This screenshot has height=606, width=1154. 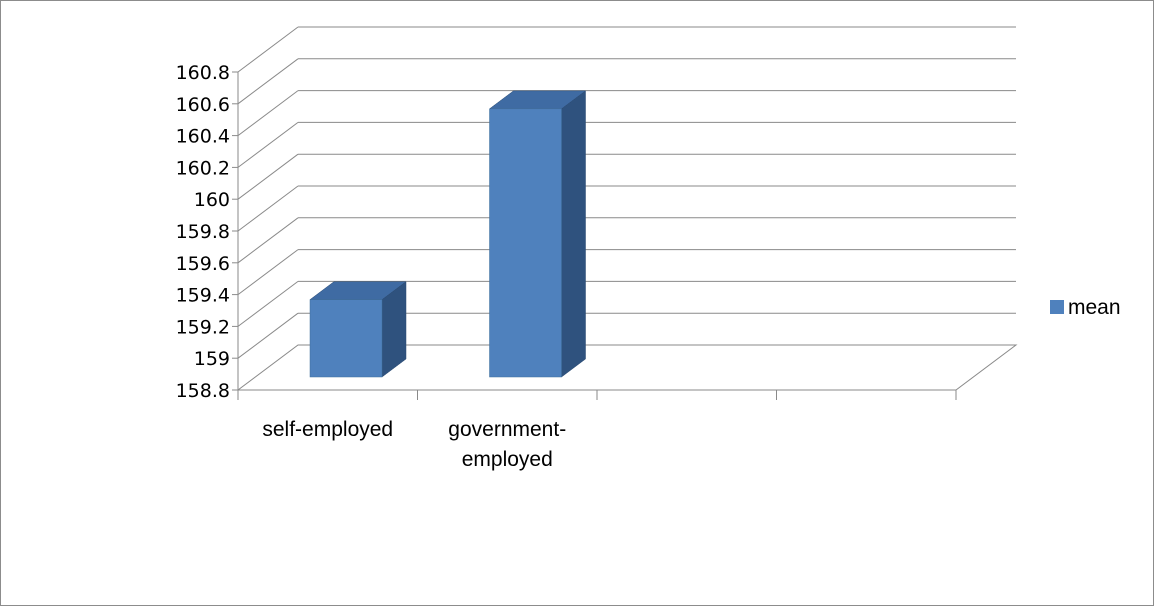 I want to click on x-category-label-line: employed, so click(x=507, y=459).